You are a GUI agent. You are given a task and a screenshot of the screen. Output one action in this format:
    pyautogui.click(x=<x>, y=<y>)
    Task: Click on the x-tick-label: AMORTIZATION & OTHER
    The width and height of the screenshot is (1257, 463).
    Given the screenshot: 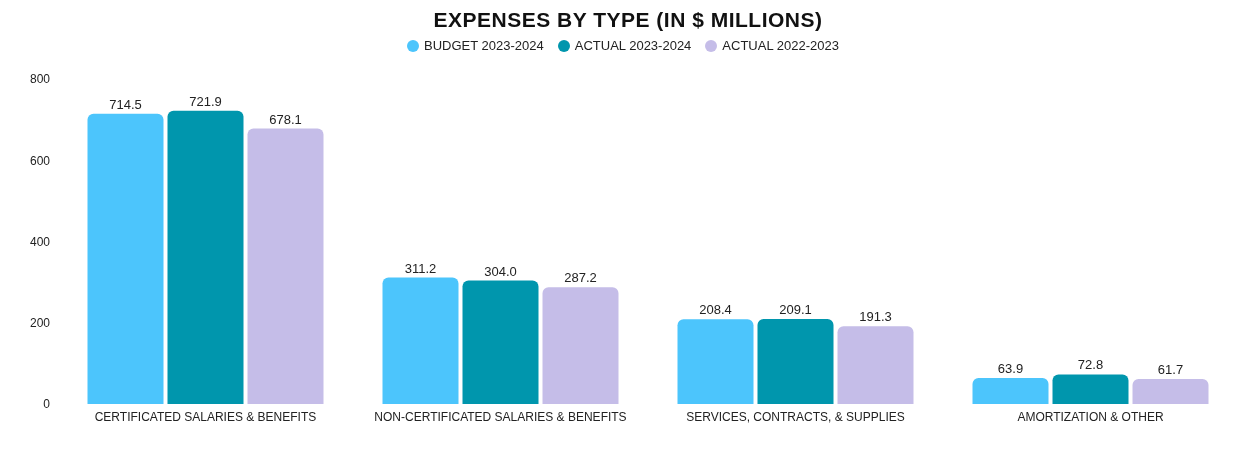 What is the action you would take?
    pyautogui.click(x=1090, y=416)
    